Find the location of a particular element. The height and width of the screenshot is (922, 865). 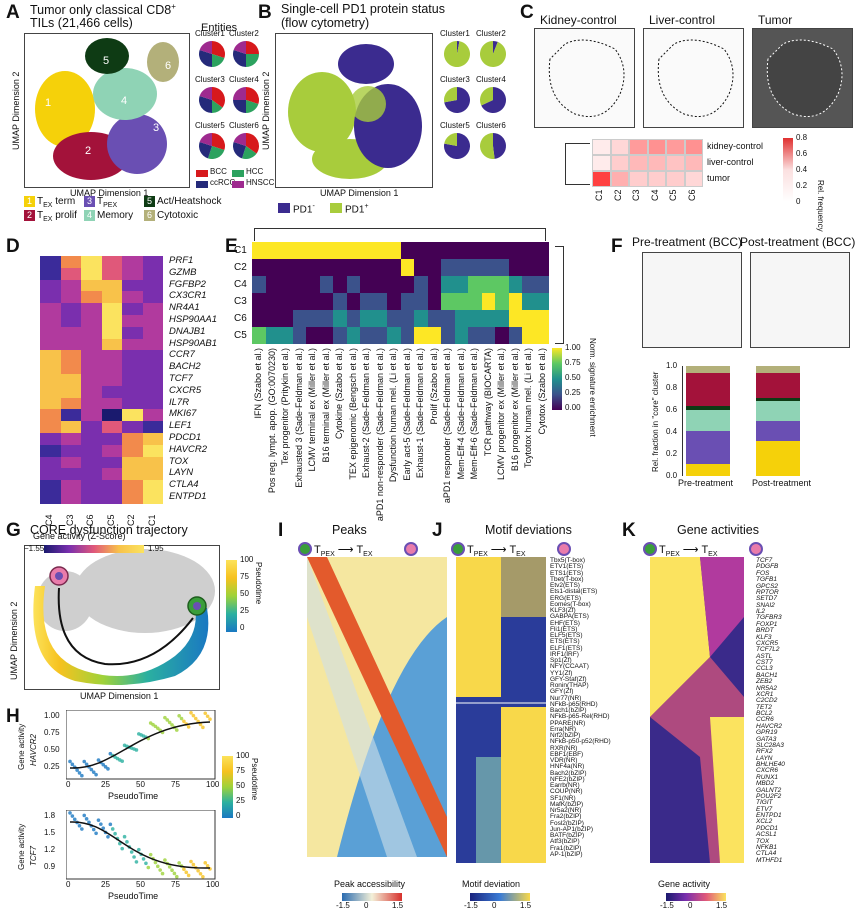

cluster-label-sub: EX is located at coordinates (48, 219).